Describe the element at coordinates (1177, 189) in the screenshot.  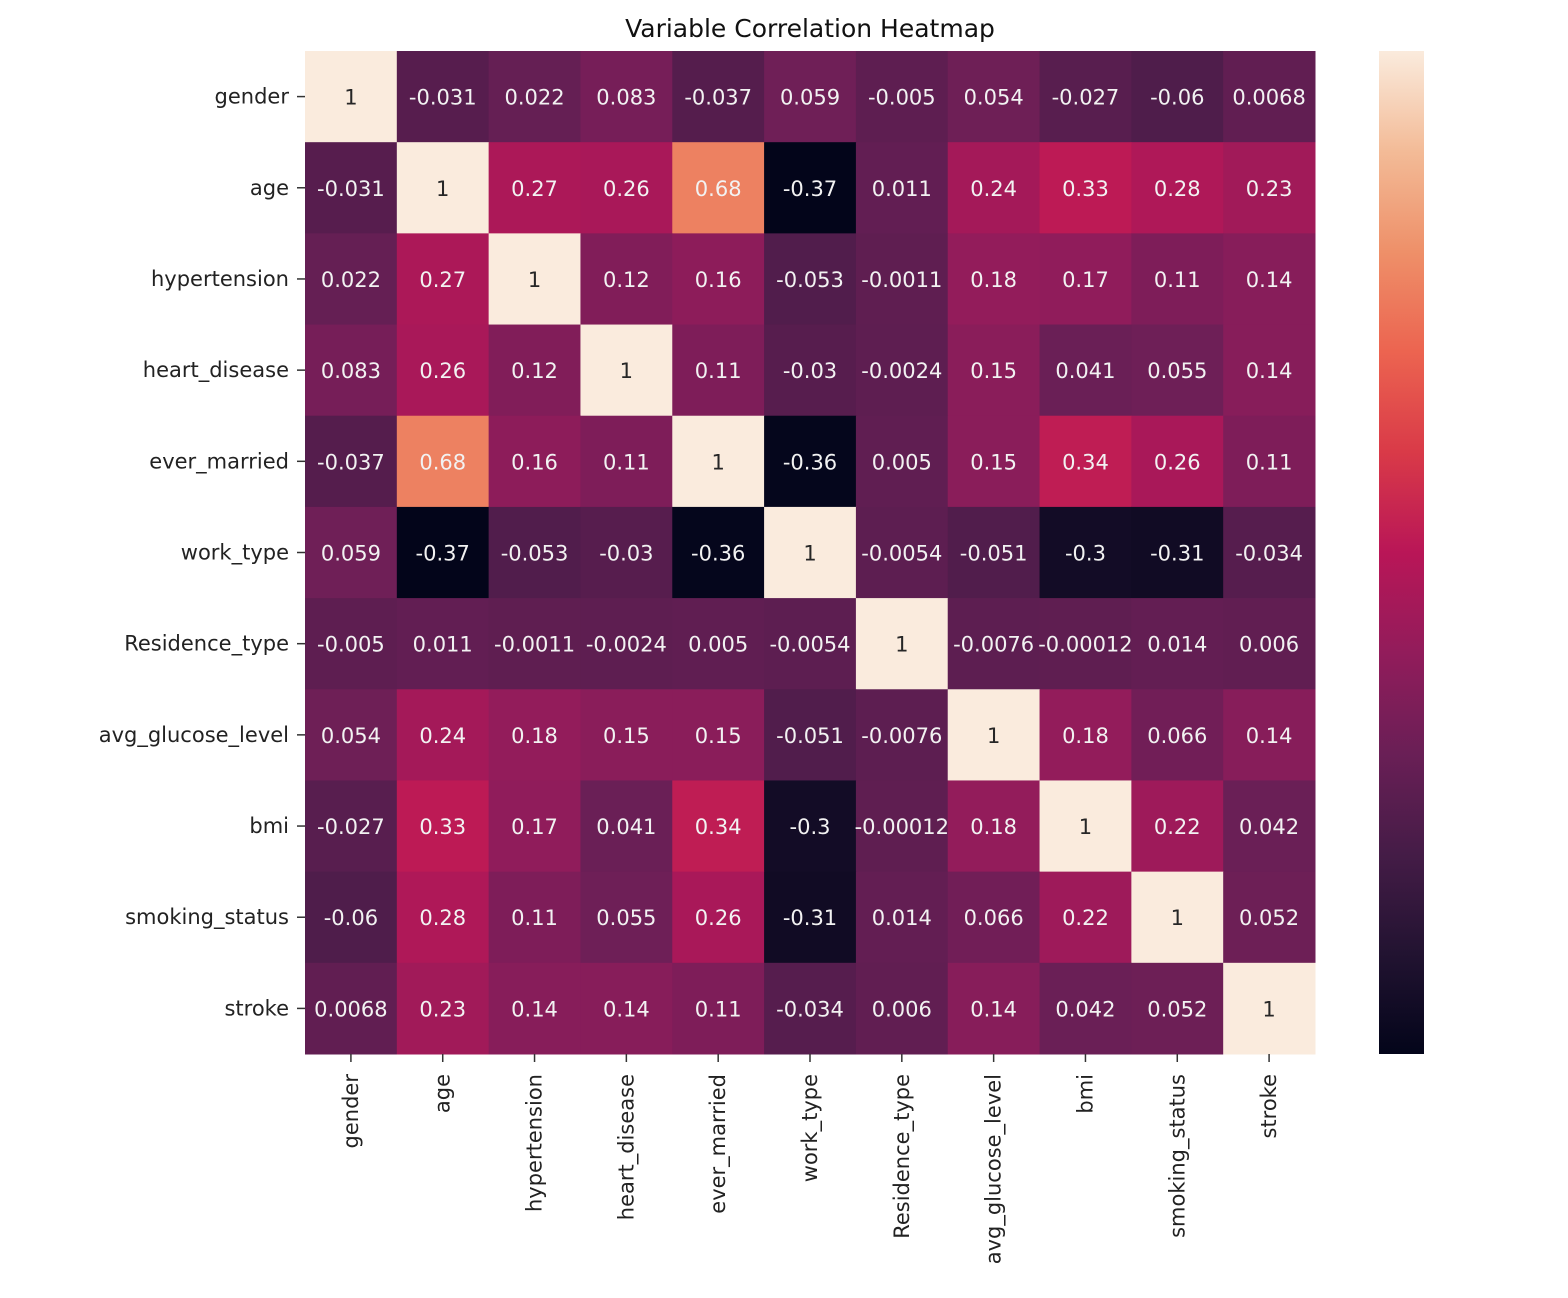
I see `cell-value-label: 0.28` at that location.